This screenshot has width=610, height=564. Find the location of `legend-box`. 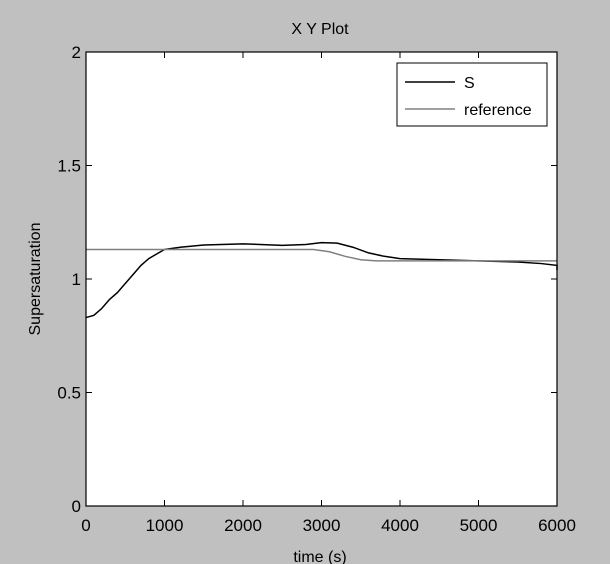

legend-box is located at coordinates (472, 94).